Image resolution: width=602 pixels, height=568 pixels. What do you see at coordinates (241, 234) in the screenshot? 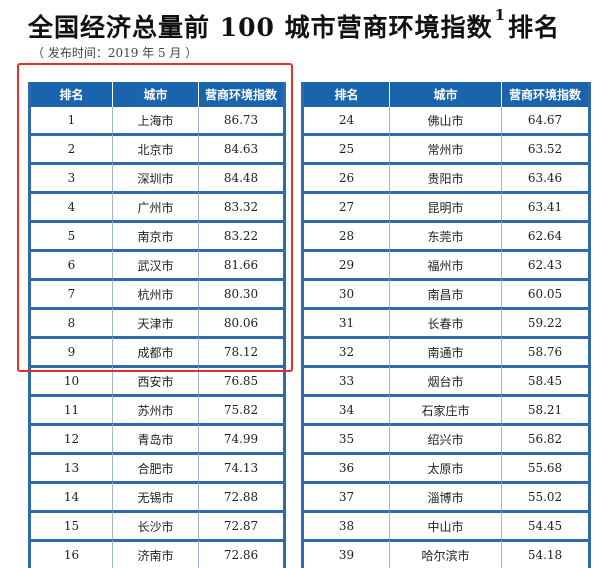
I see `index-cell: 83.22` at bounding box center [241, 234].